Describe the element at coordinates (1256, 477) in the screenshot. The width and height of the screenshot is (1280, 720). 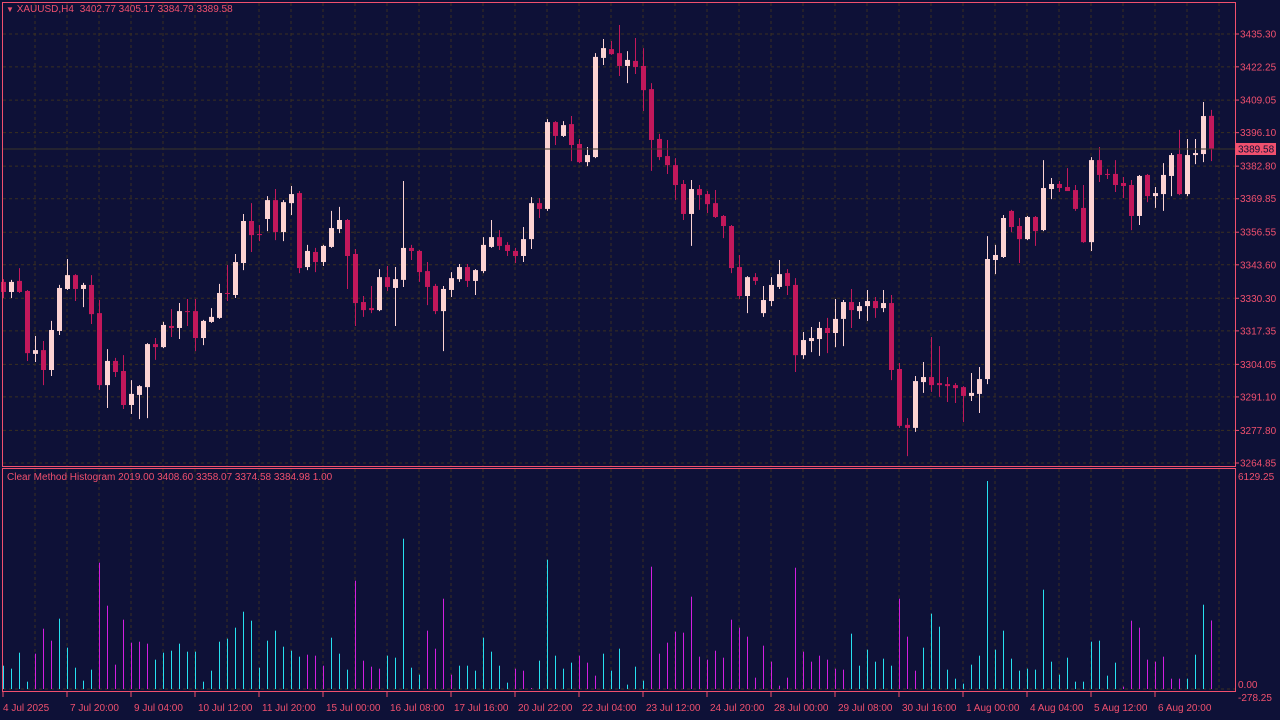
I see `indicator-max-label: 6129.25` at that location.